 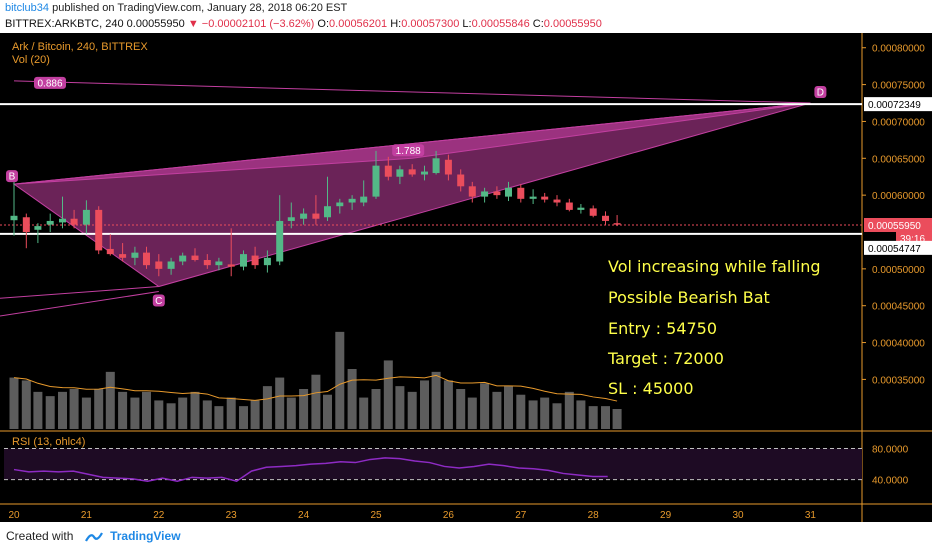 What do you see at coordinates (159, 515) in the screenshot?
I see `time-tick-label: 22` at bounding box center [159, 515].